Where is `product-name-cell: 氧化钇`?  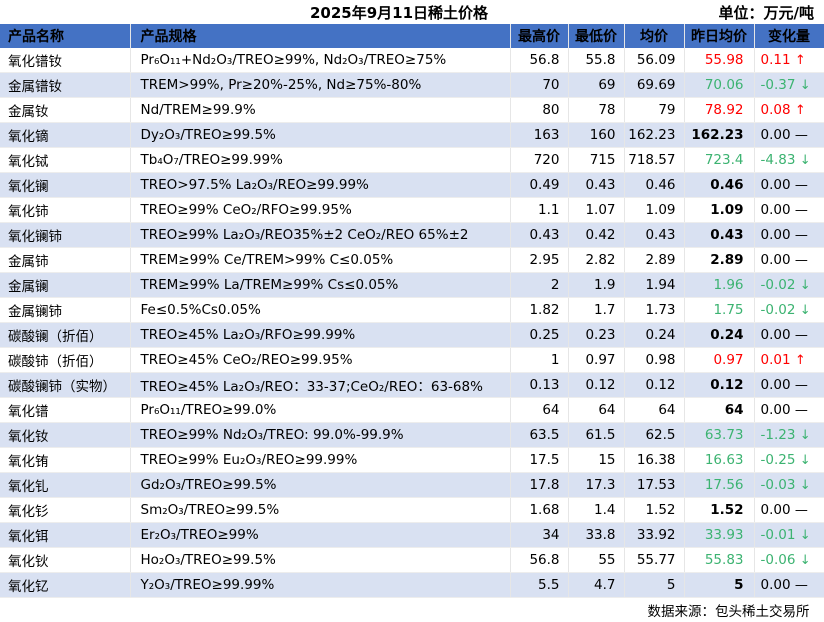
product-name-cell: 氧化钇 is located at coordinates (65, 585).